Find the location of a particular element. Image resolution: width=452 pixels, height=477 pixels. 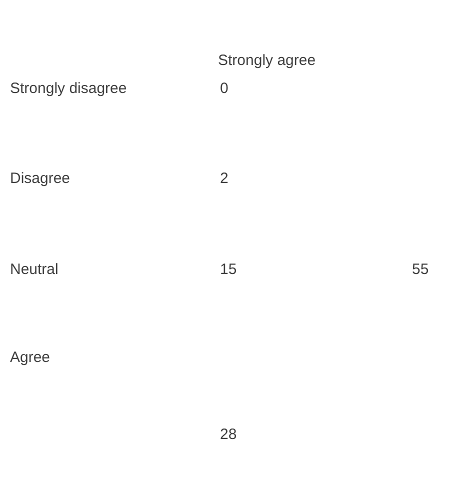

category-label: Strongly disagree is located at coordinates (68, 88).